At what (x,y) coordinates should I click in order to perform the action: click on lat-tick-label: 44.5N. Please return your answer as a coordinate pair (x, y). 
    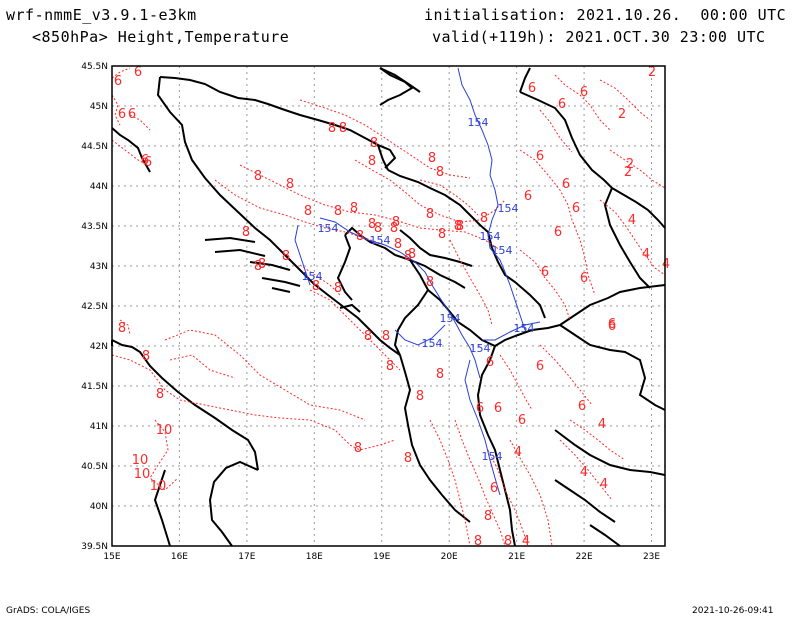
    Looking at the image, I should click on (94, 147).